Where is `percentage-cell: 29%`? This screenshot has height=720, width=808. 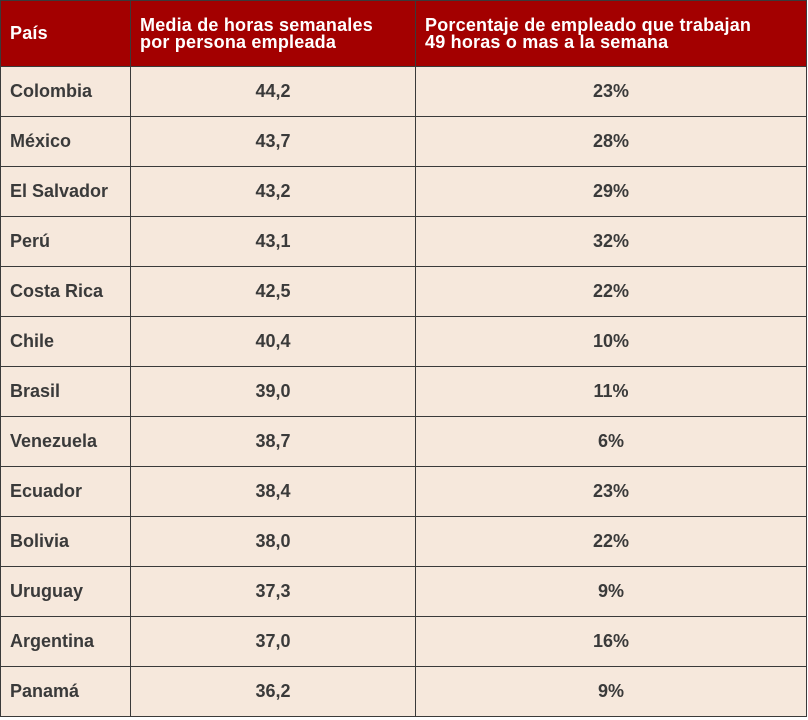
percentage-cell: 29% is located at coordinates (611, 191).